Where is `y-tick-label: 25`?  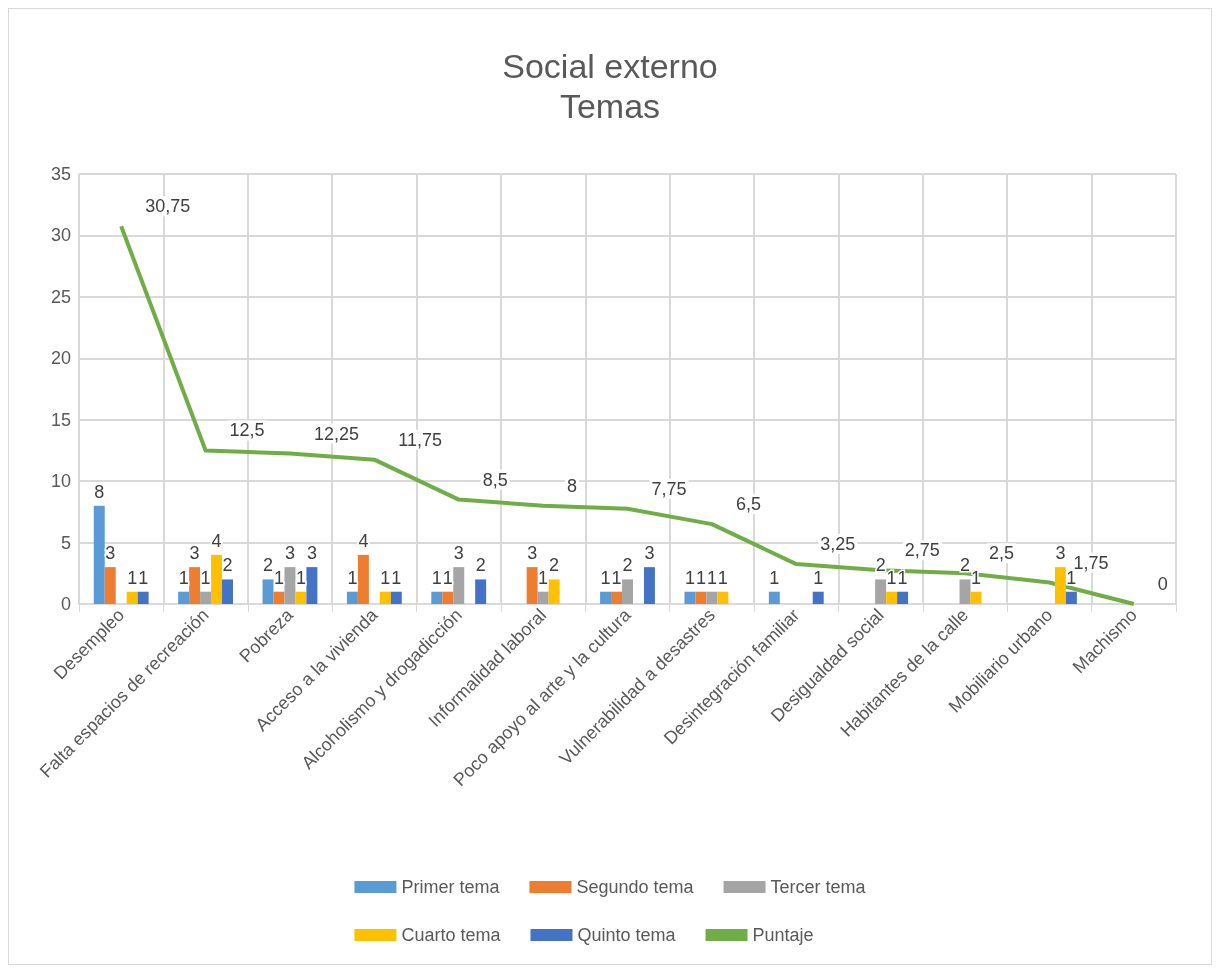 y-tick-label: 25 is located at coordinates (60, 296).